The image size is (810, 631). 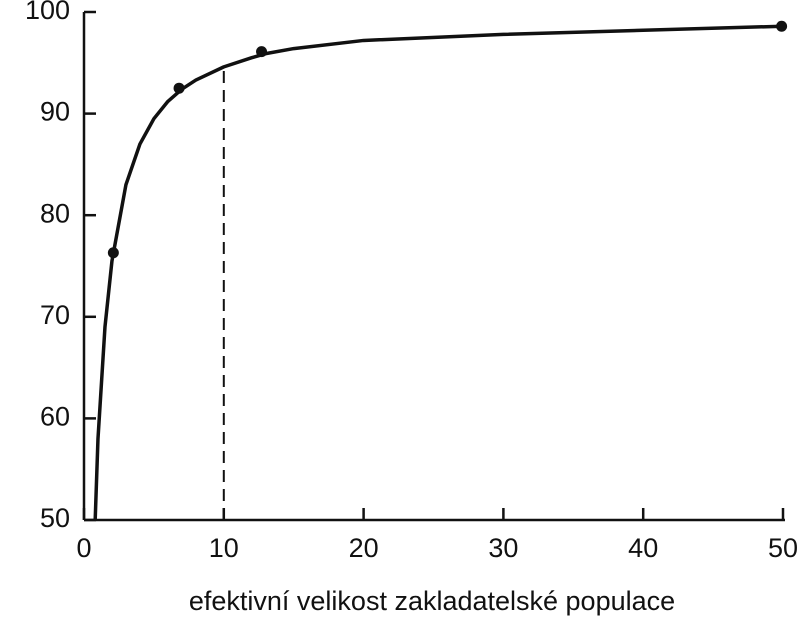 I want to click on x-tick-label: 30, so click(x=503, y=548).